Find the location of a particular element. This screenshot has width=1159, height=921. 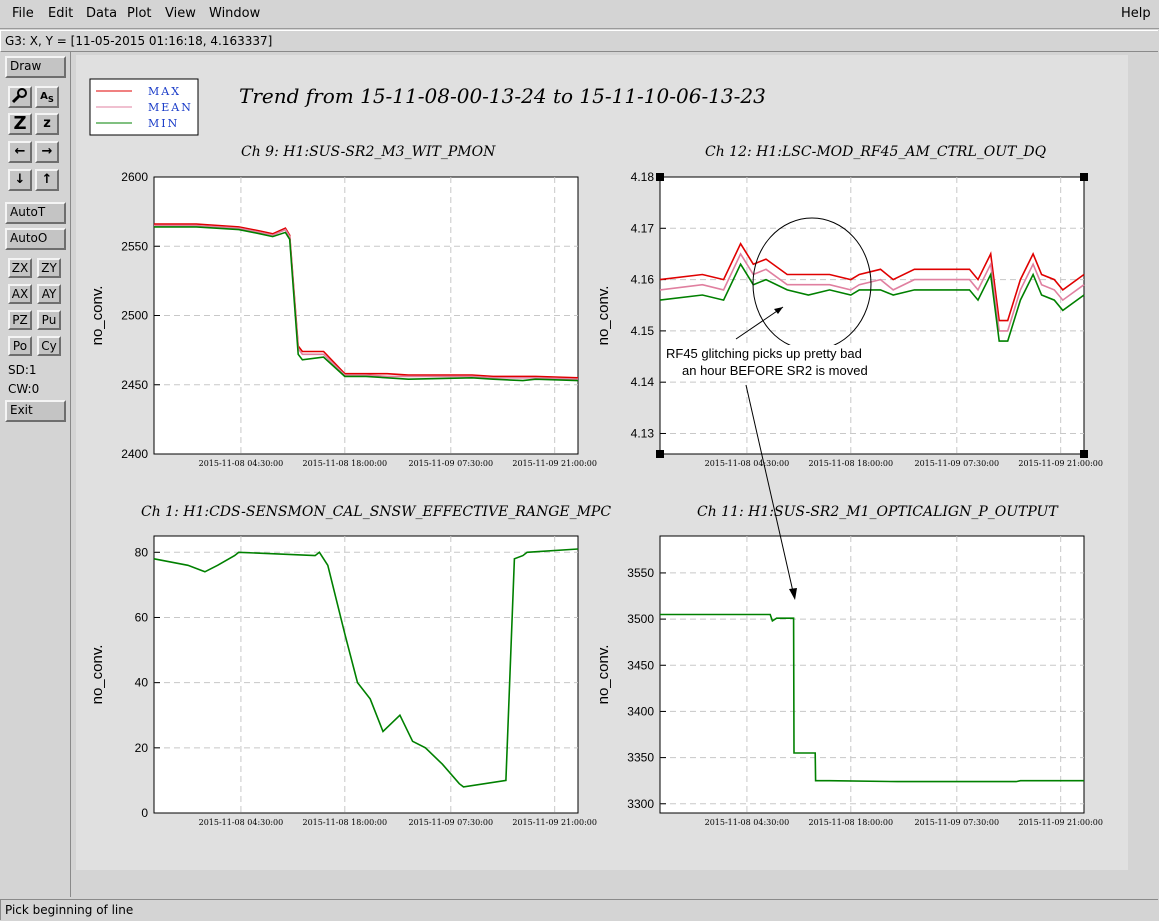

exit-button: Exit is located at coordinates (35, 411).